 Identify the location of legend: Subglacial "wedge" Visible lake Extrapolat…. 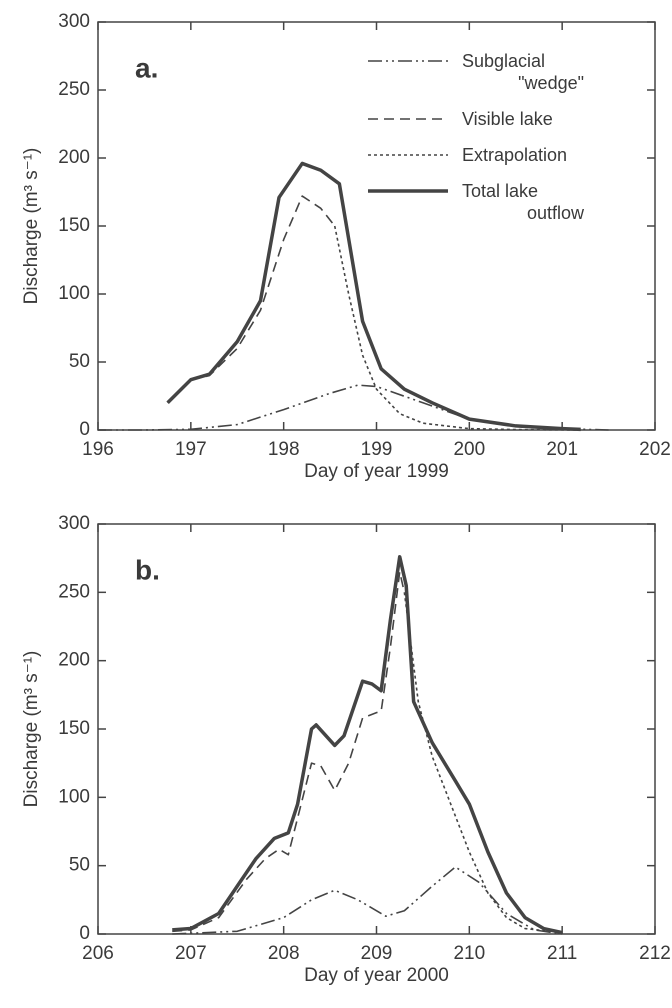
(523, 137).